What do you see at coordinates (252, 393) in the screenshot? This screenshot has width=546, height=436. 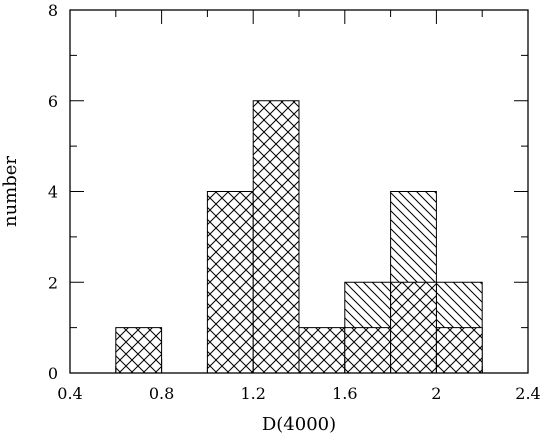 I see `x-tick-label: 1.2` at bounding box center [252, 393].